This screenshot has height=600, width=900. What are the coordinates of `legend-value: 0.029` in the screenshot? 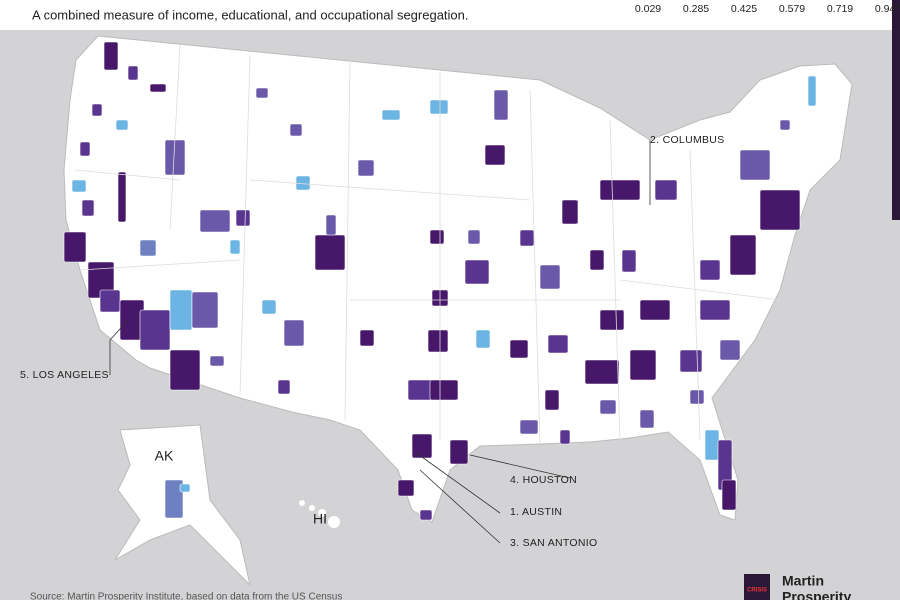 It's located at (648, 9).